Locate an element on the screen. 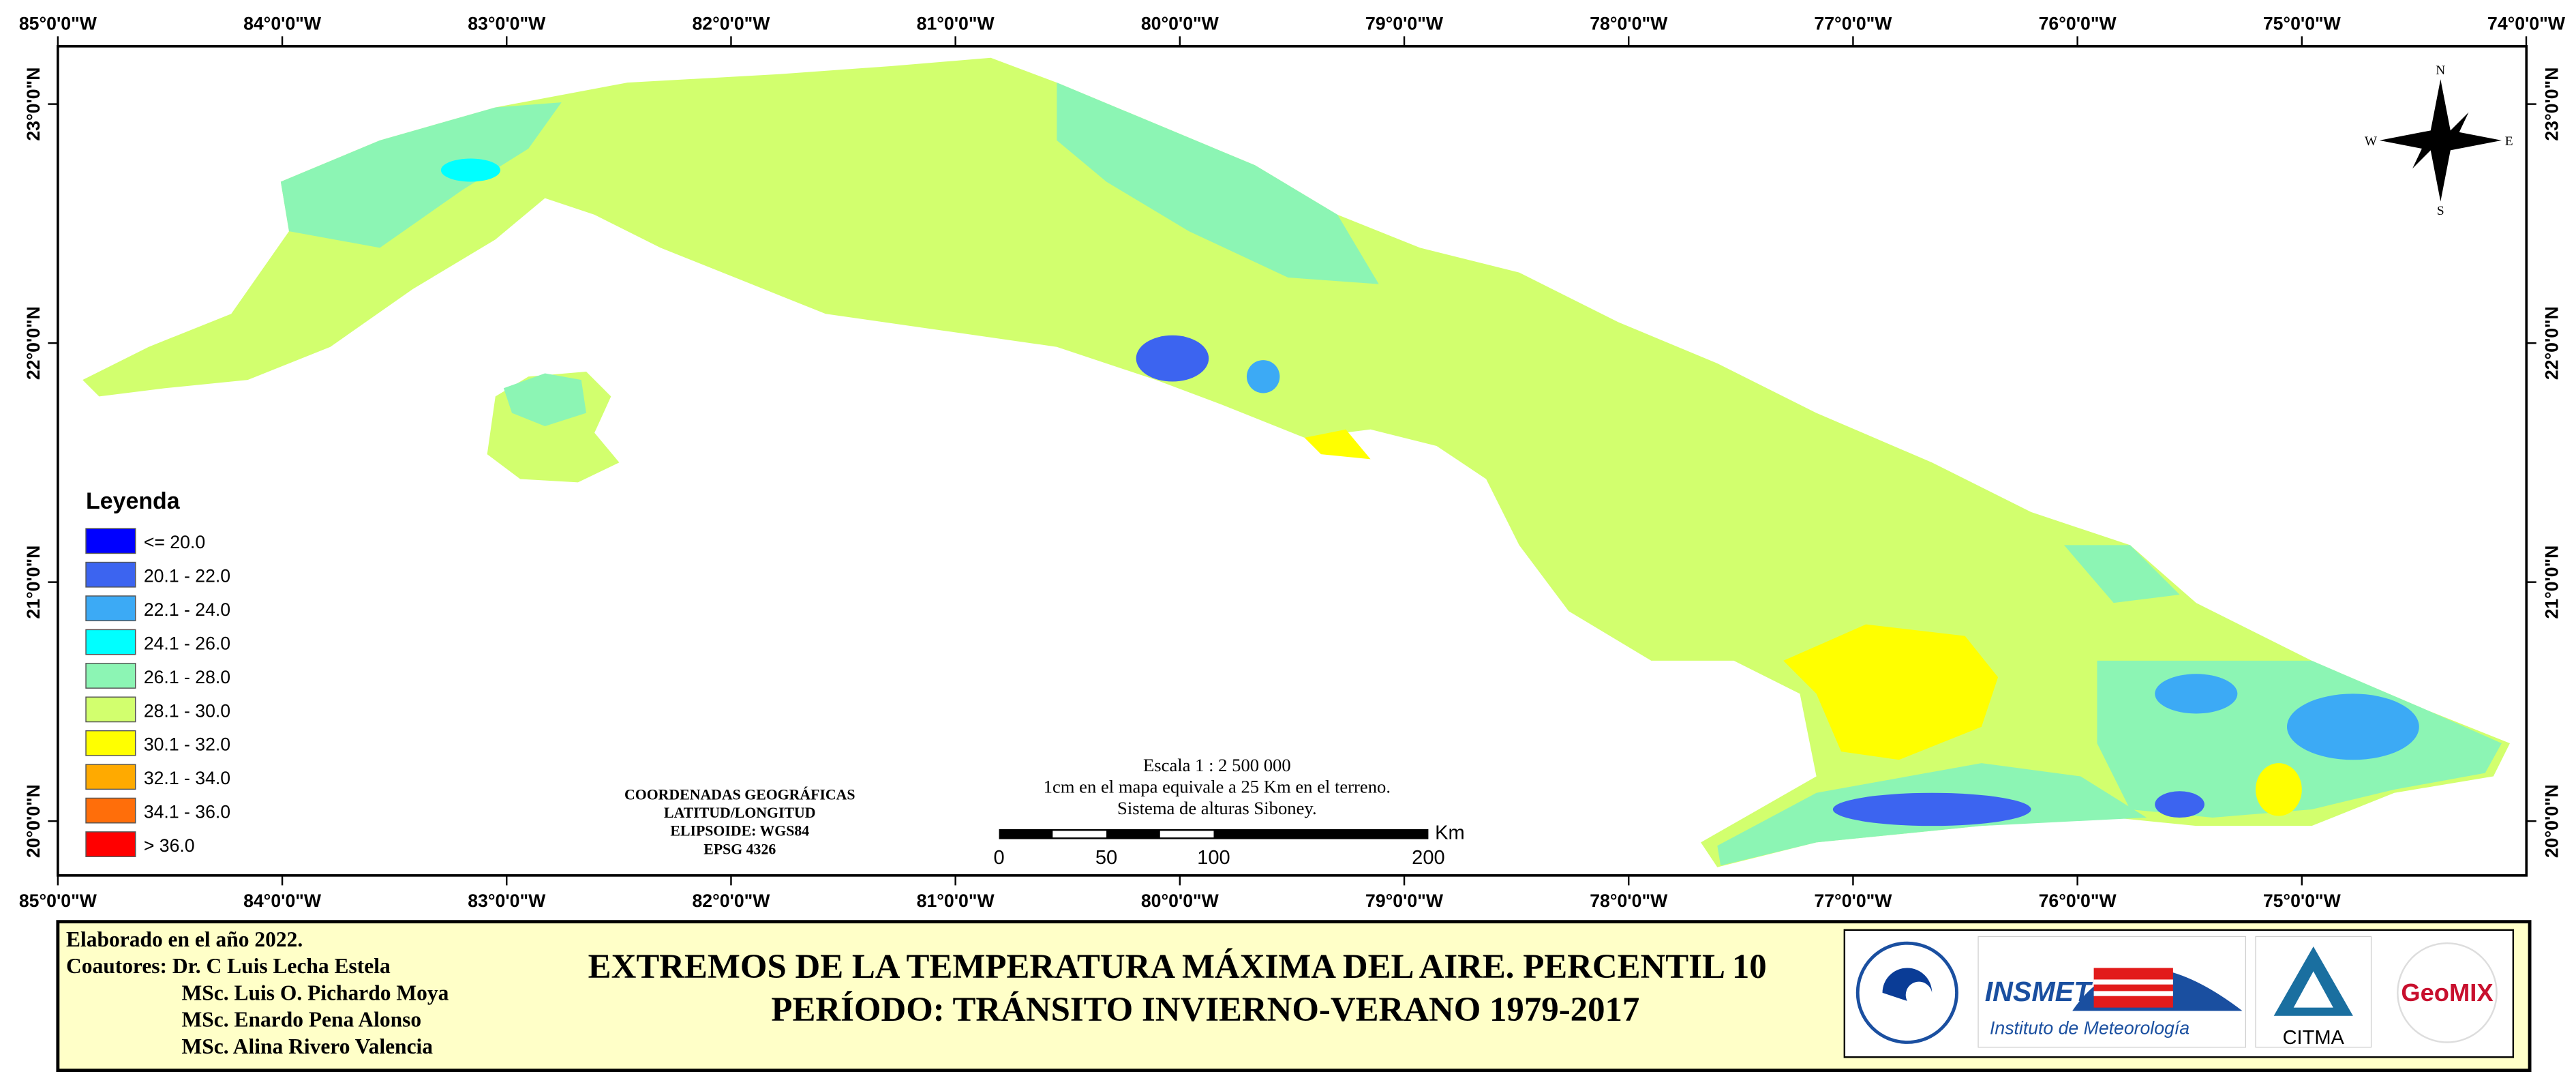 The image size is (2576, 1074). logo-insmet-sub: Instituto de Meteorología is located at coordinates (2089, 1027).